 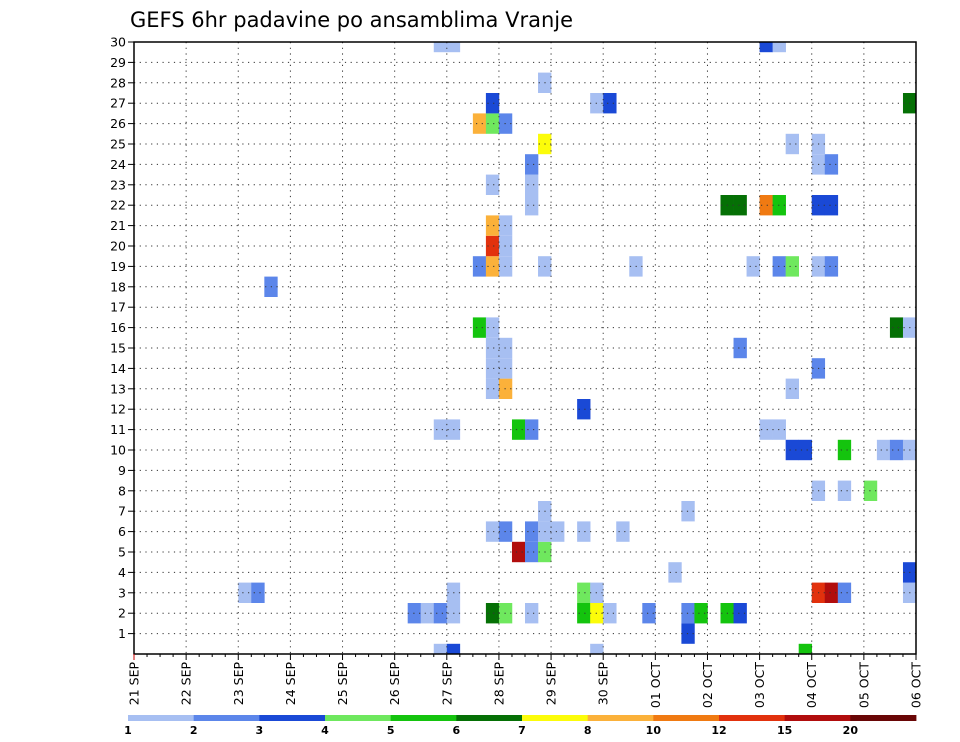 What do you see at coordinates (394, 684) in the screenshot?
I see `x-tick-label: 26 SEP` at bounding box center [394, 684].